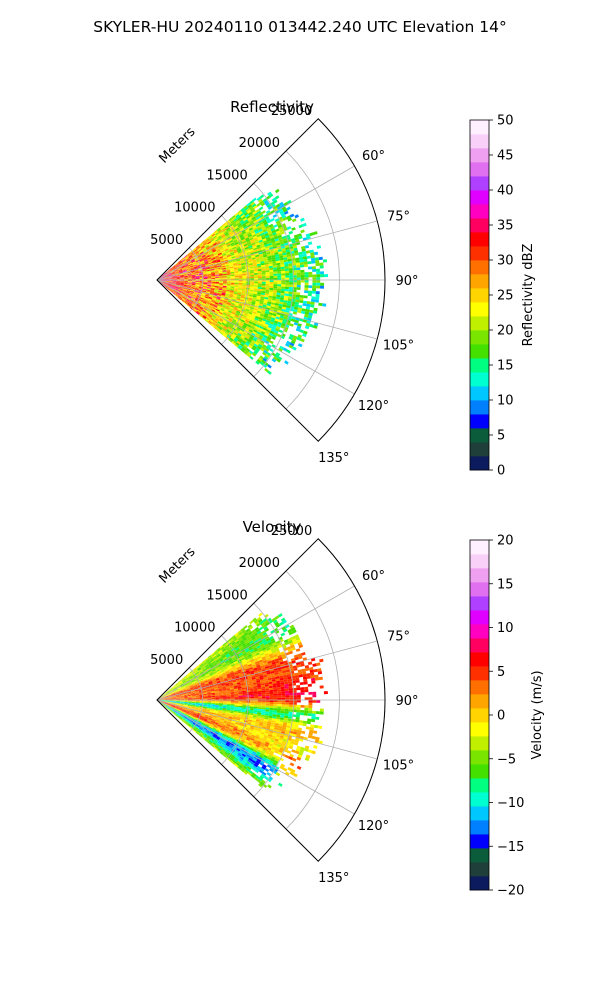 The width and height of the screenshot is (600, 1000). Describe the element at coordinates (398, 216) in the screenshot. I see `theta-tick-label: 75°` at that location.